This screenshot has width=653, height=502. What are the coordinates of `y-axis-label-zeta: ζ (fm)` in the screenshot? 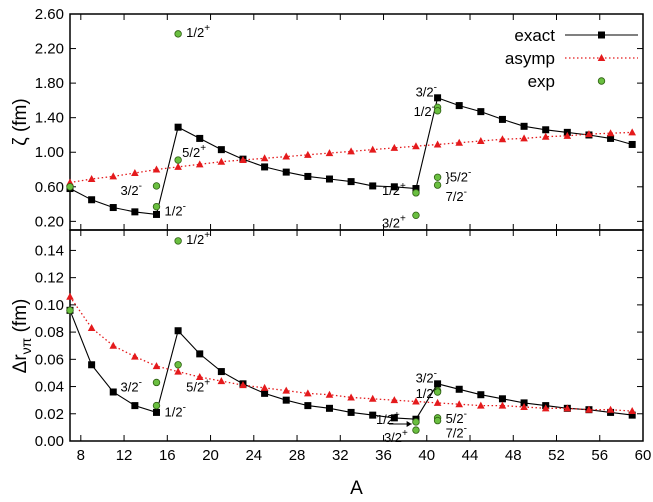 It's located at (20, 121).